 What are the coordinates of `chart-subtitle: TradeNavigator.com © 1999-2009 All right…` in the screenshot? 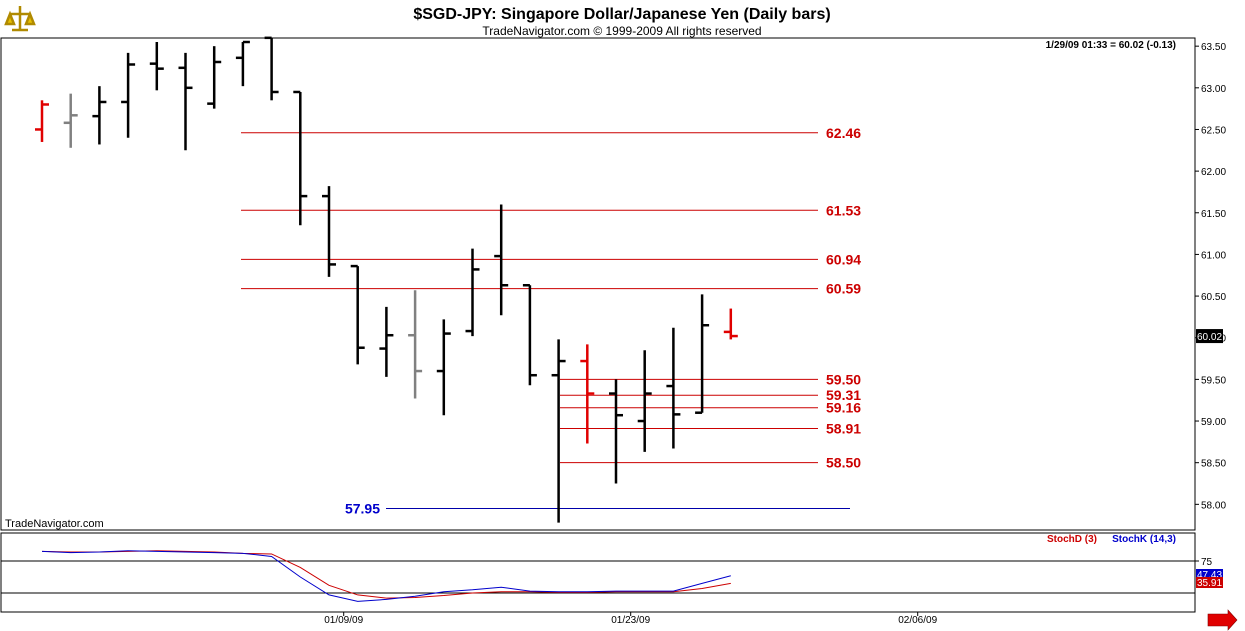 It's located at (621, 31).